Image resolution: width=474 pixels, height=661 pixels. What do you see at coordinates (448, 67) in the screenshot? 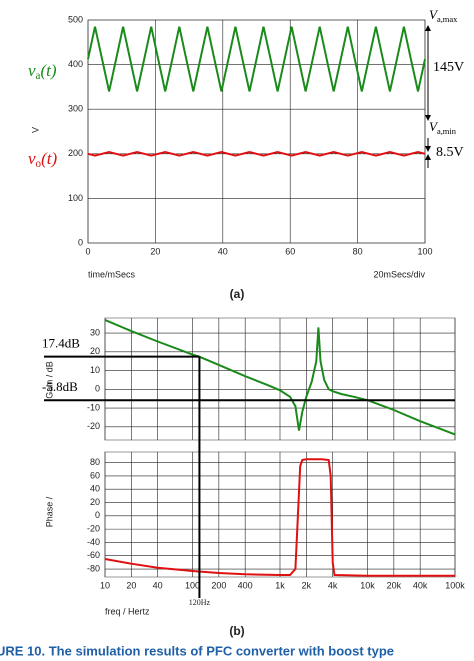
I see `annotation: 145V` at bounding box center [448, 67].